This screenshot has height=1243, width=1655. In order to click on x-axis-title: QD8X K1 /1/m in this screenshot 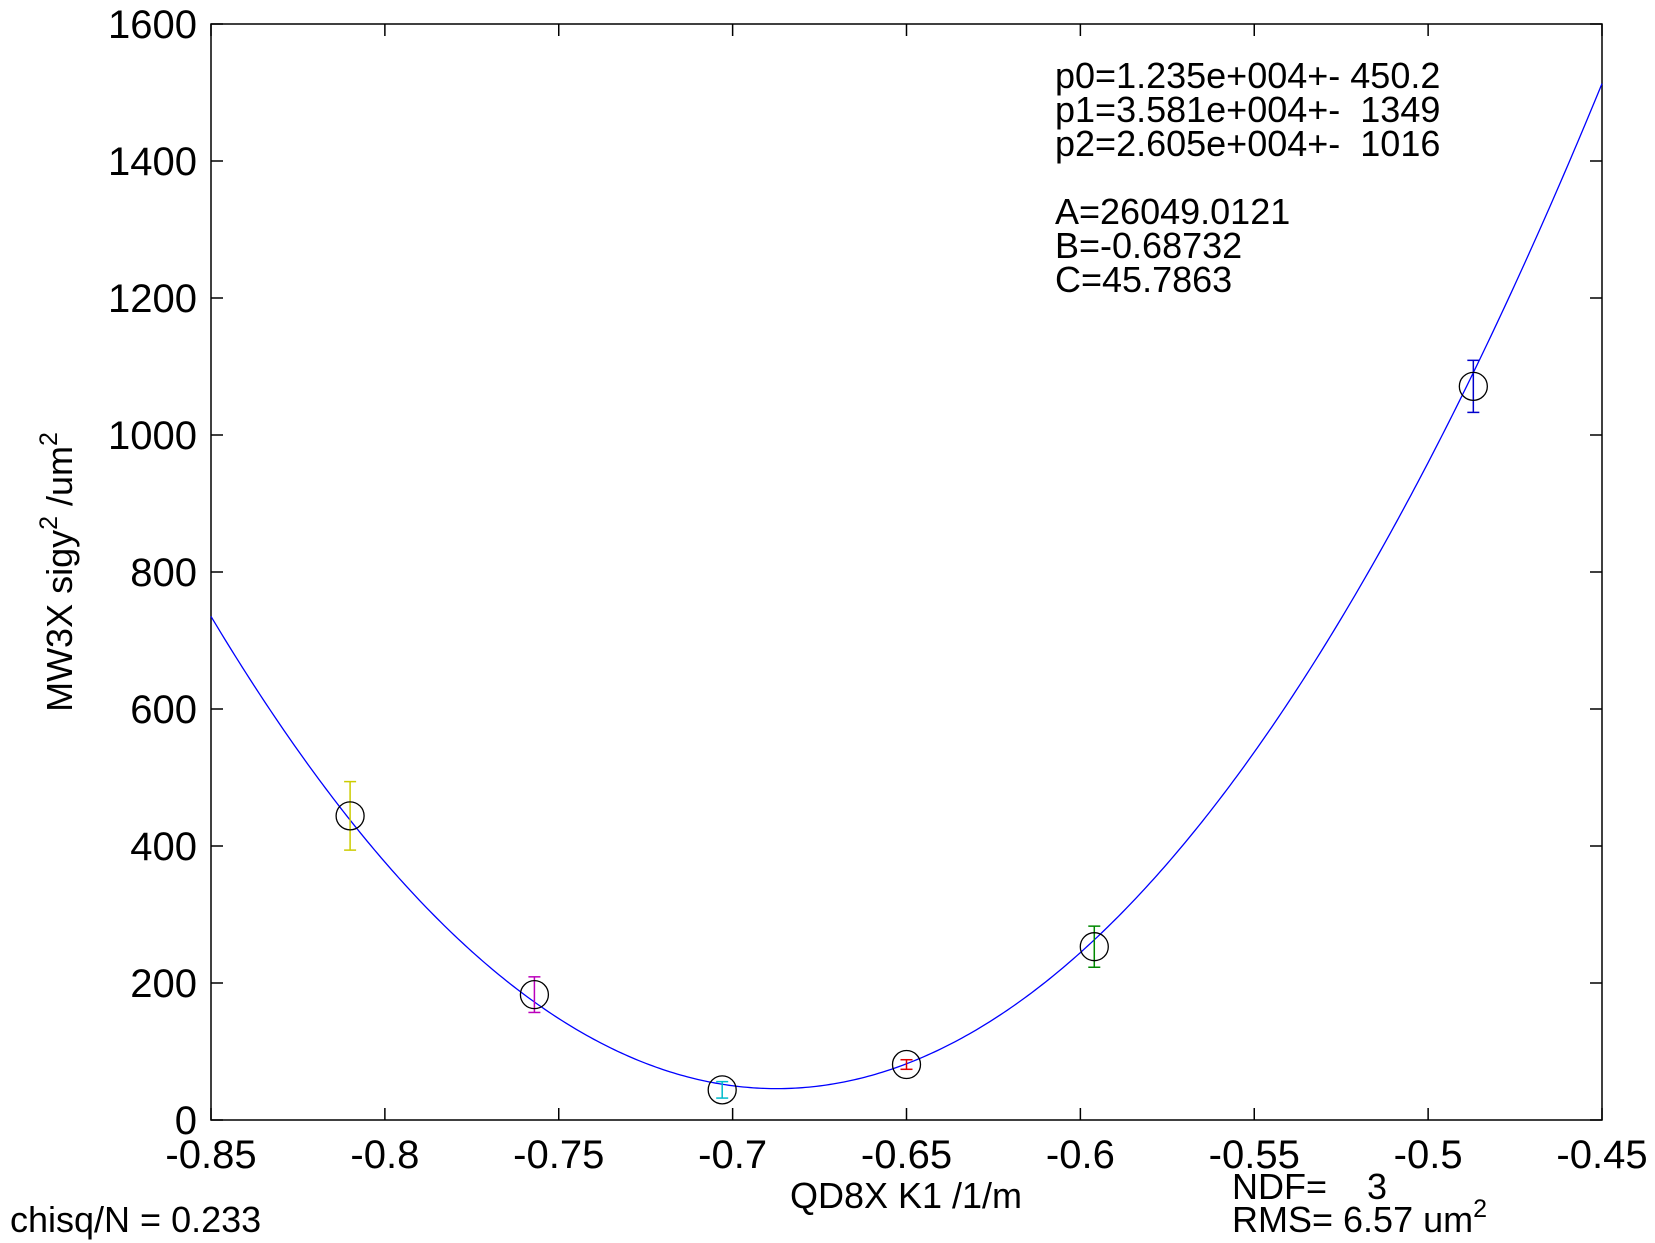, I will do `click(906, 1195)`.